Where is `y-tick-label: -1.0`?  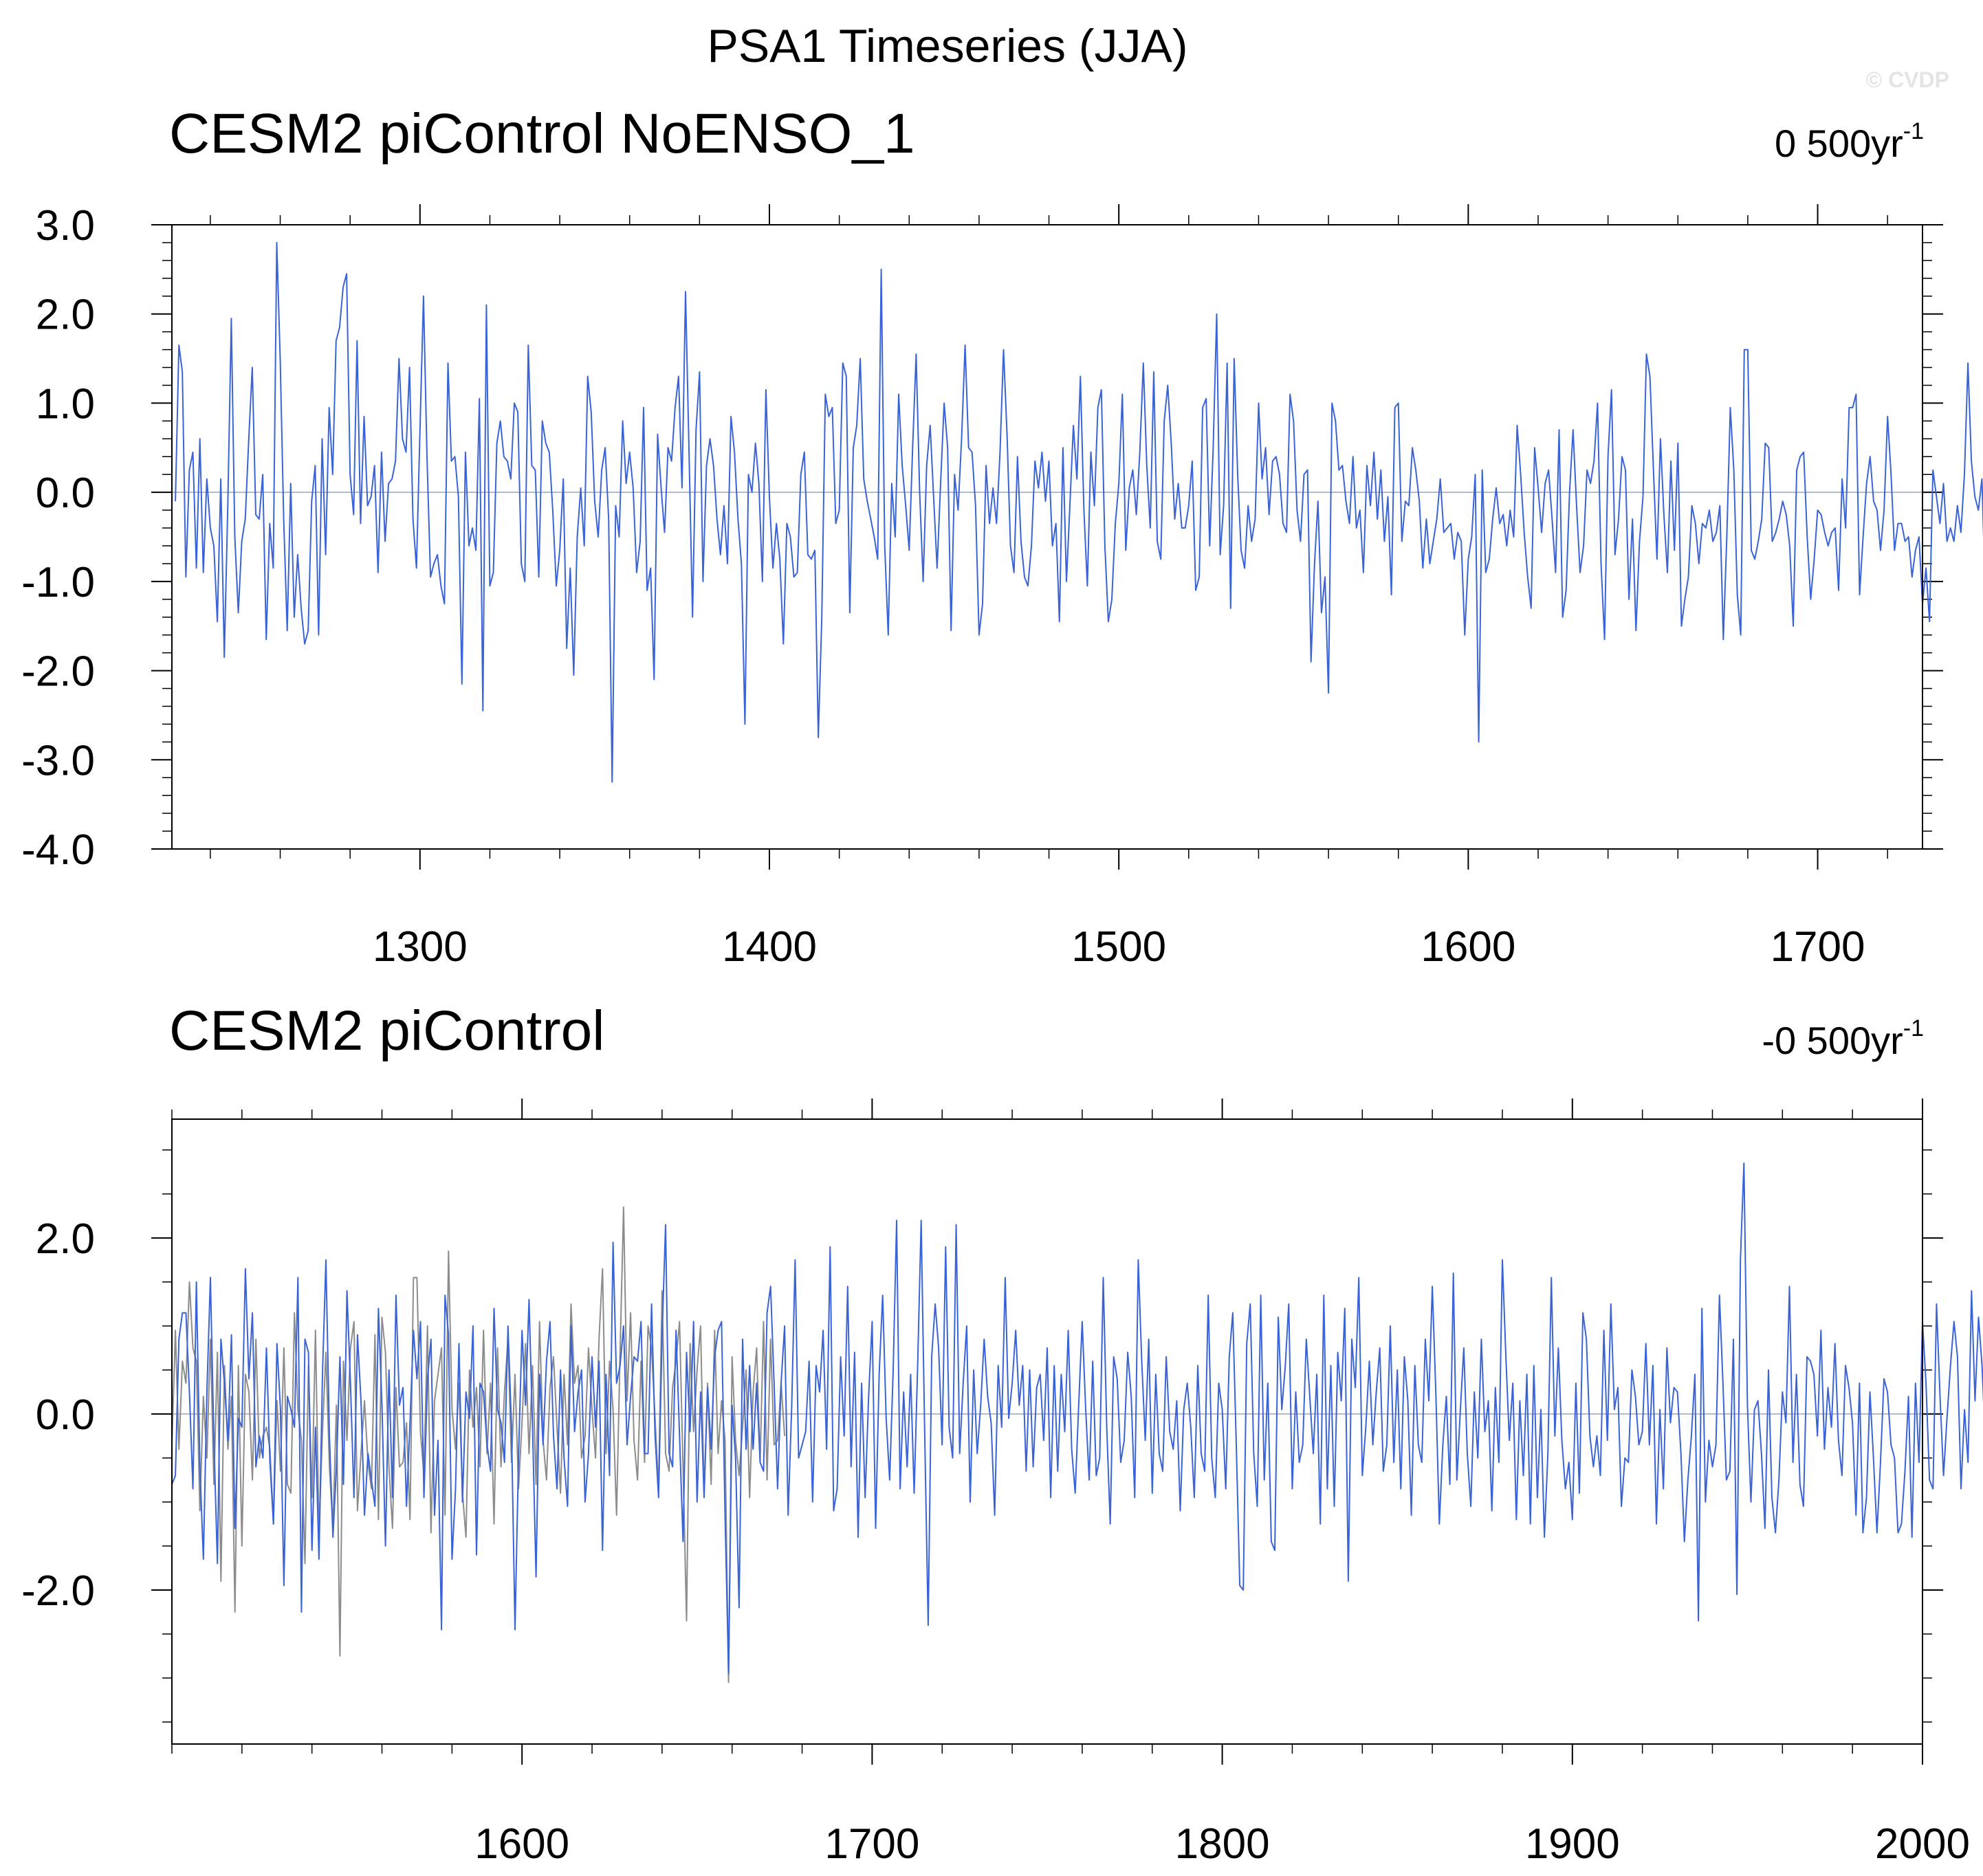
y-tick-label: -1.0 is located at coordinates (58, 582).